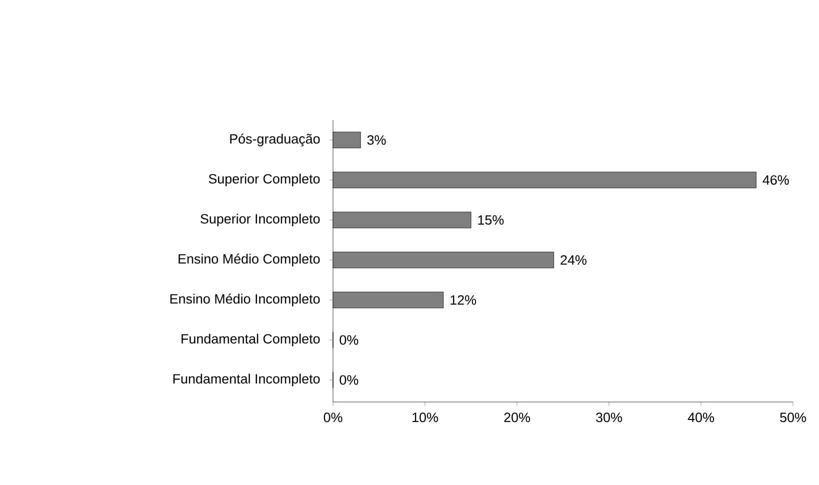 The height and width of the screenshot is (485, 819). Describe the element at coordinates (376, 140) in the screenshot. I see `data-label: 3%` at that location.